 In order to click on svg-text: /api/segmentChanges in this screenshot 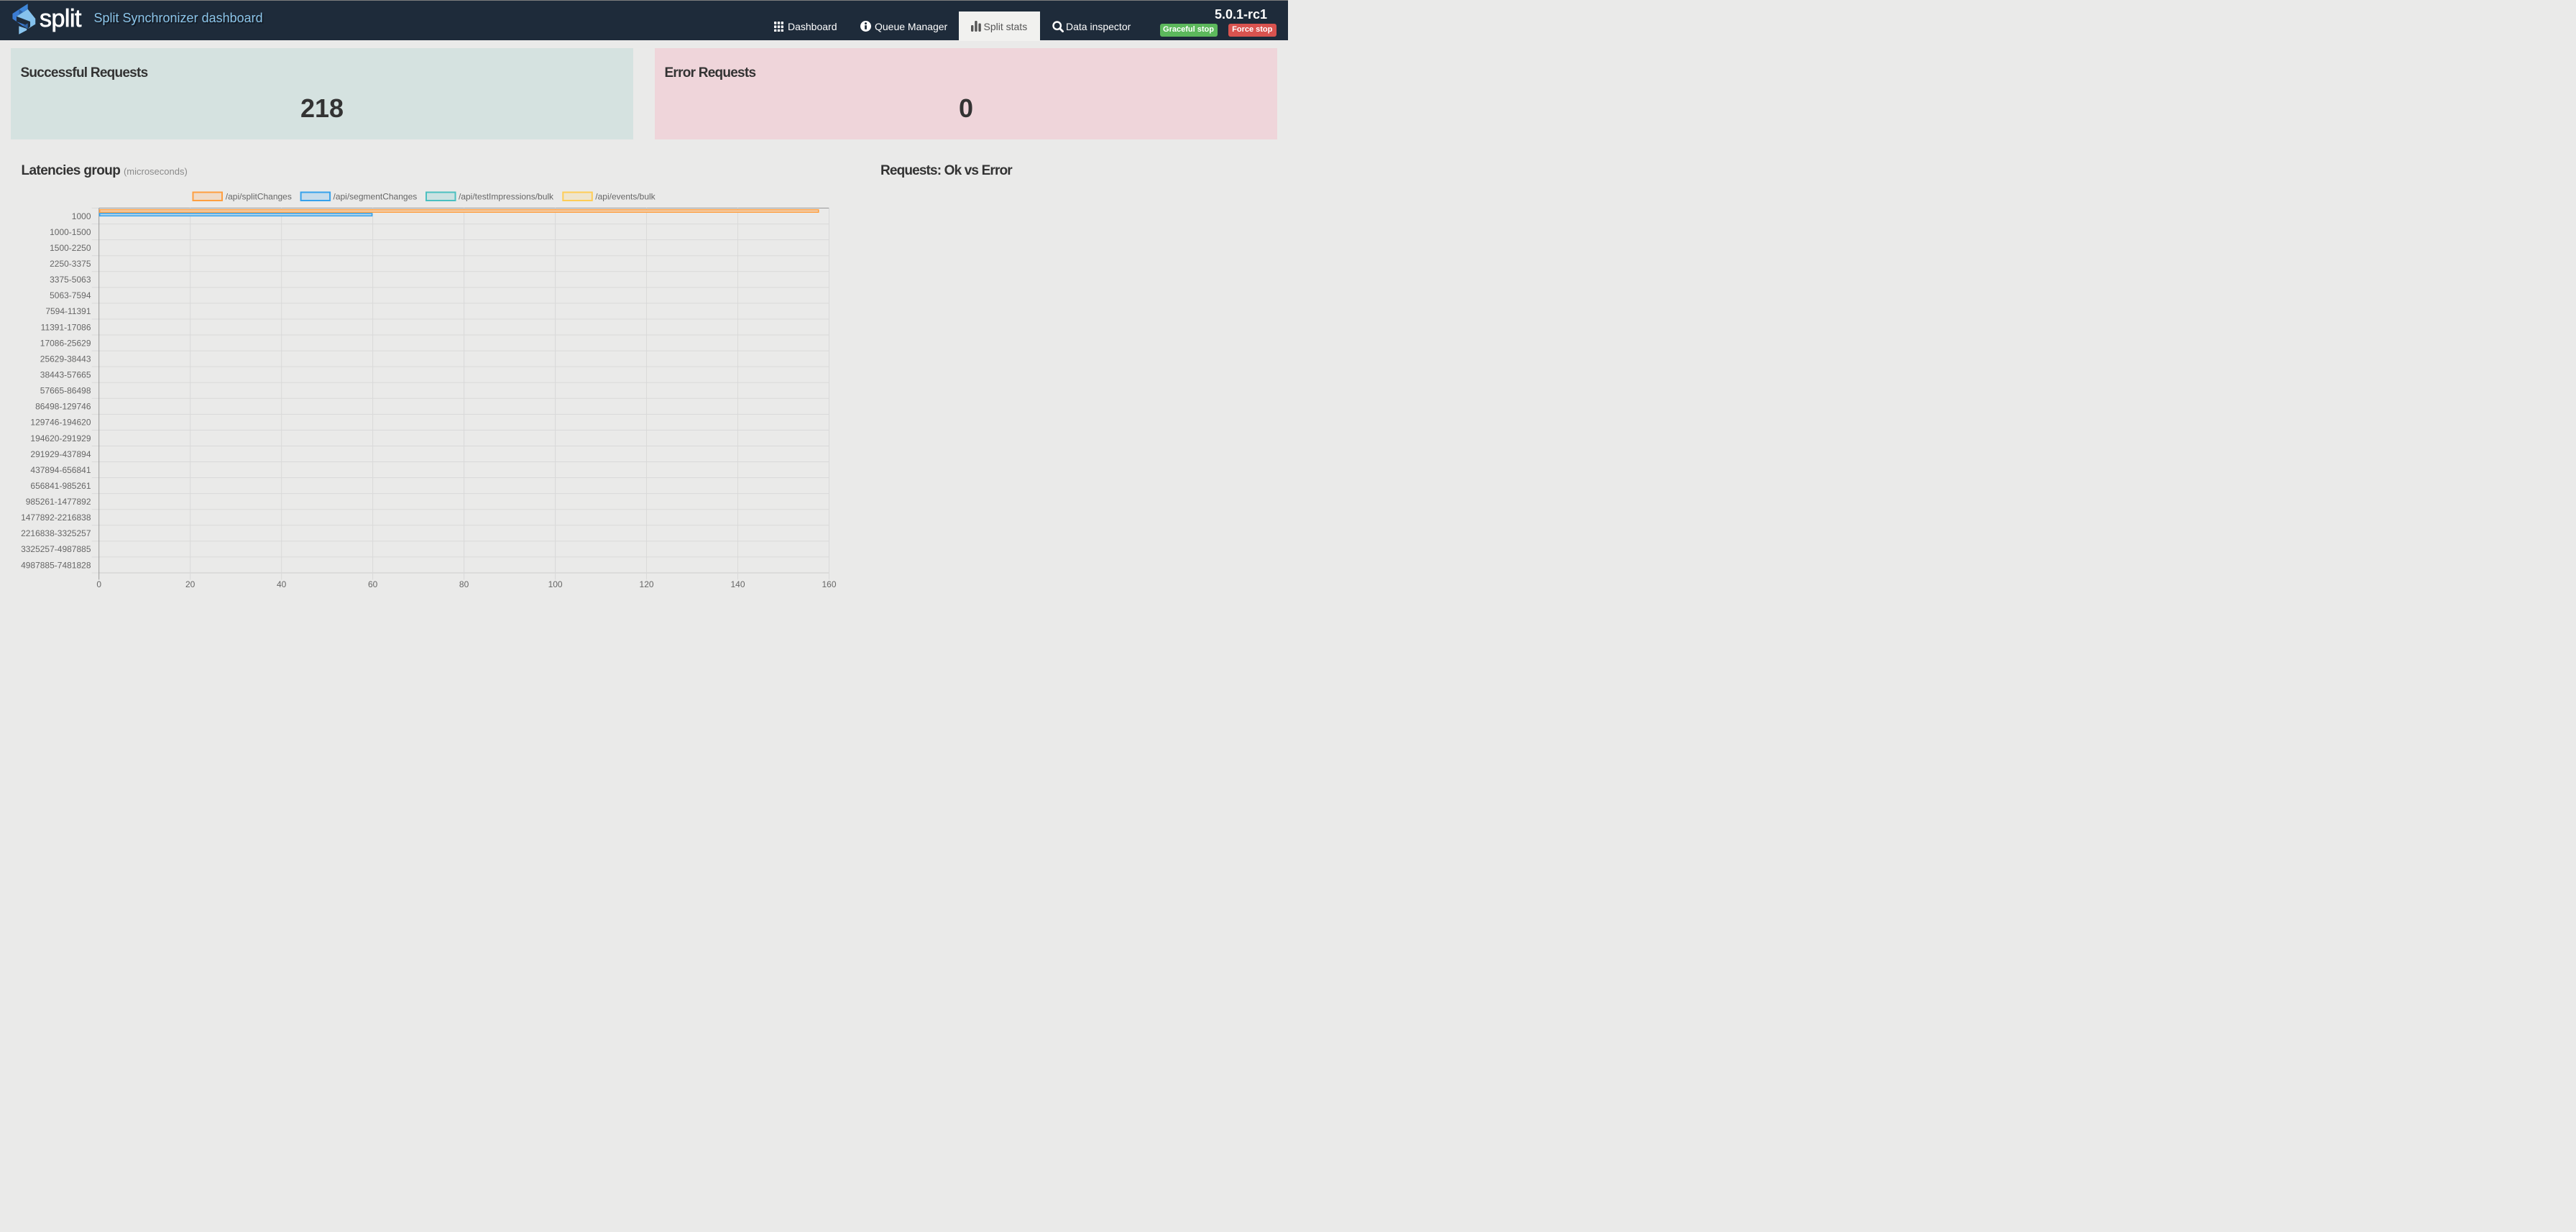, I will do `click(376, 197)`.